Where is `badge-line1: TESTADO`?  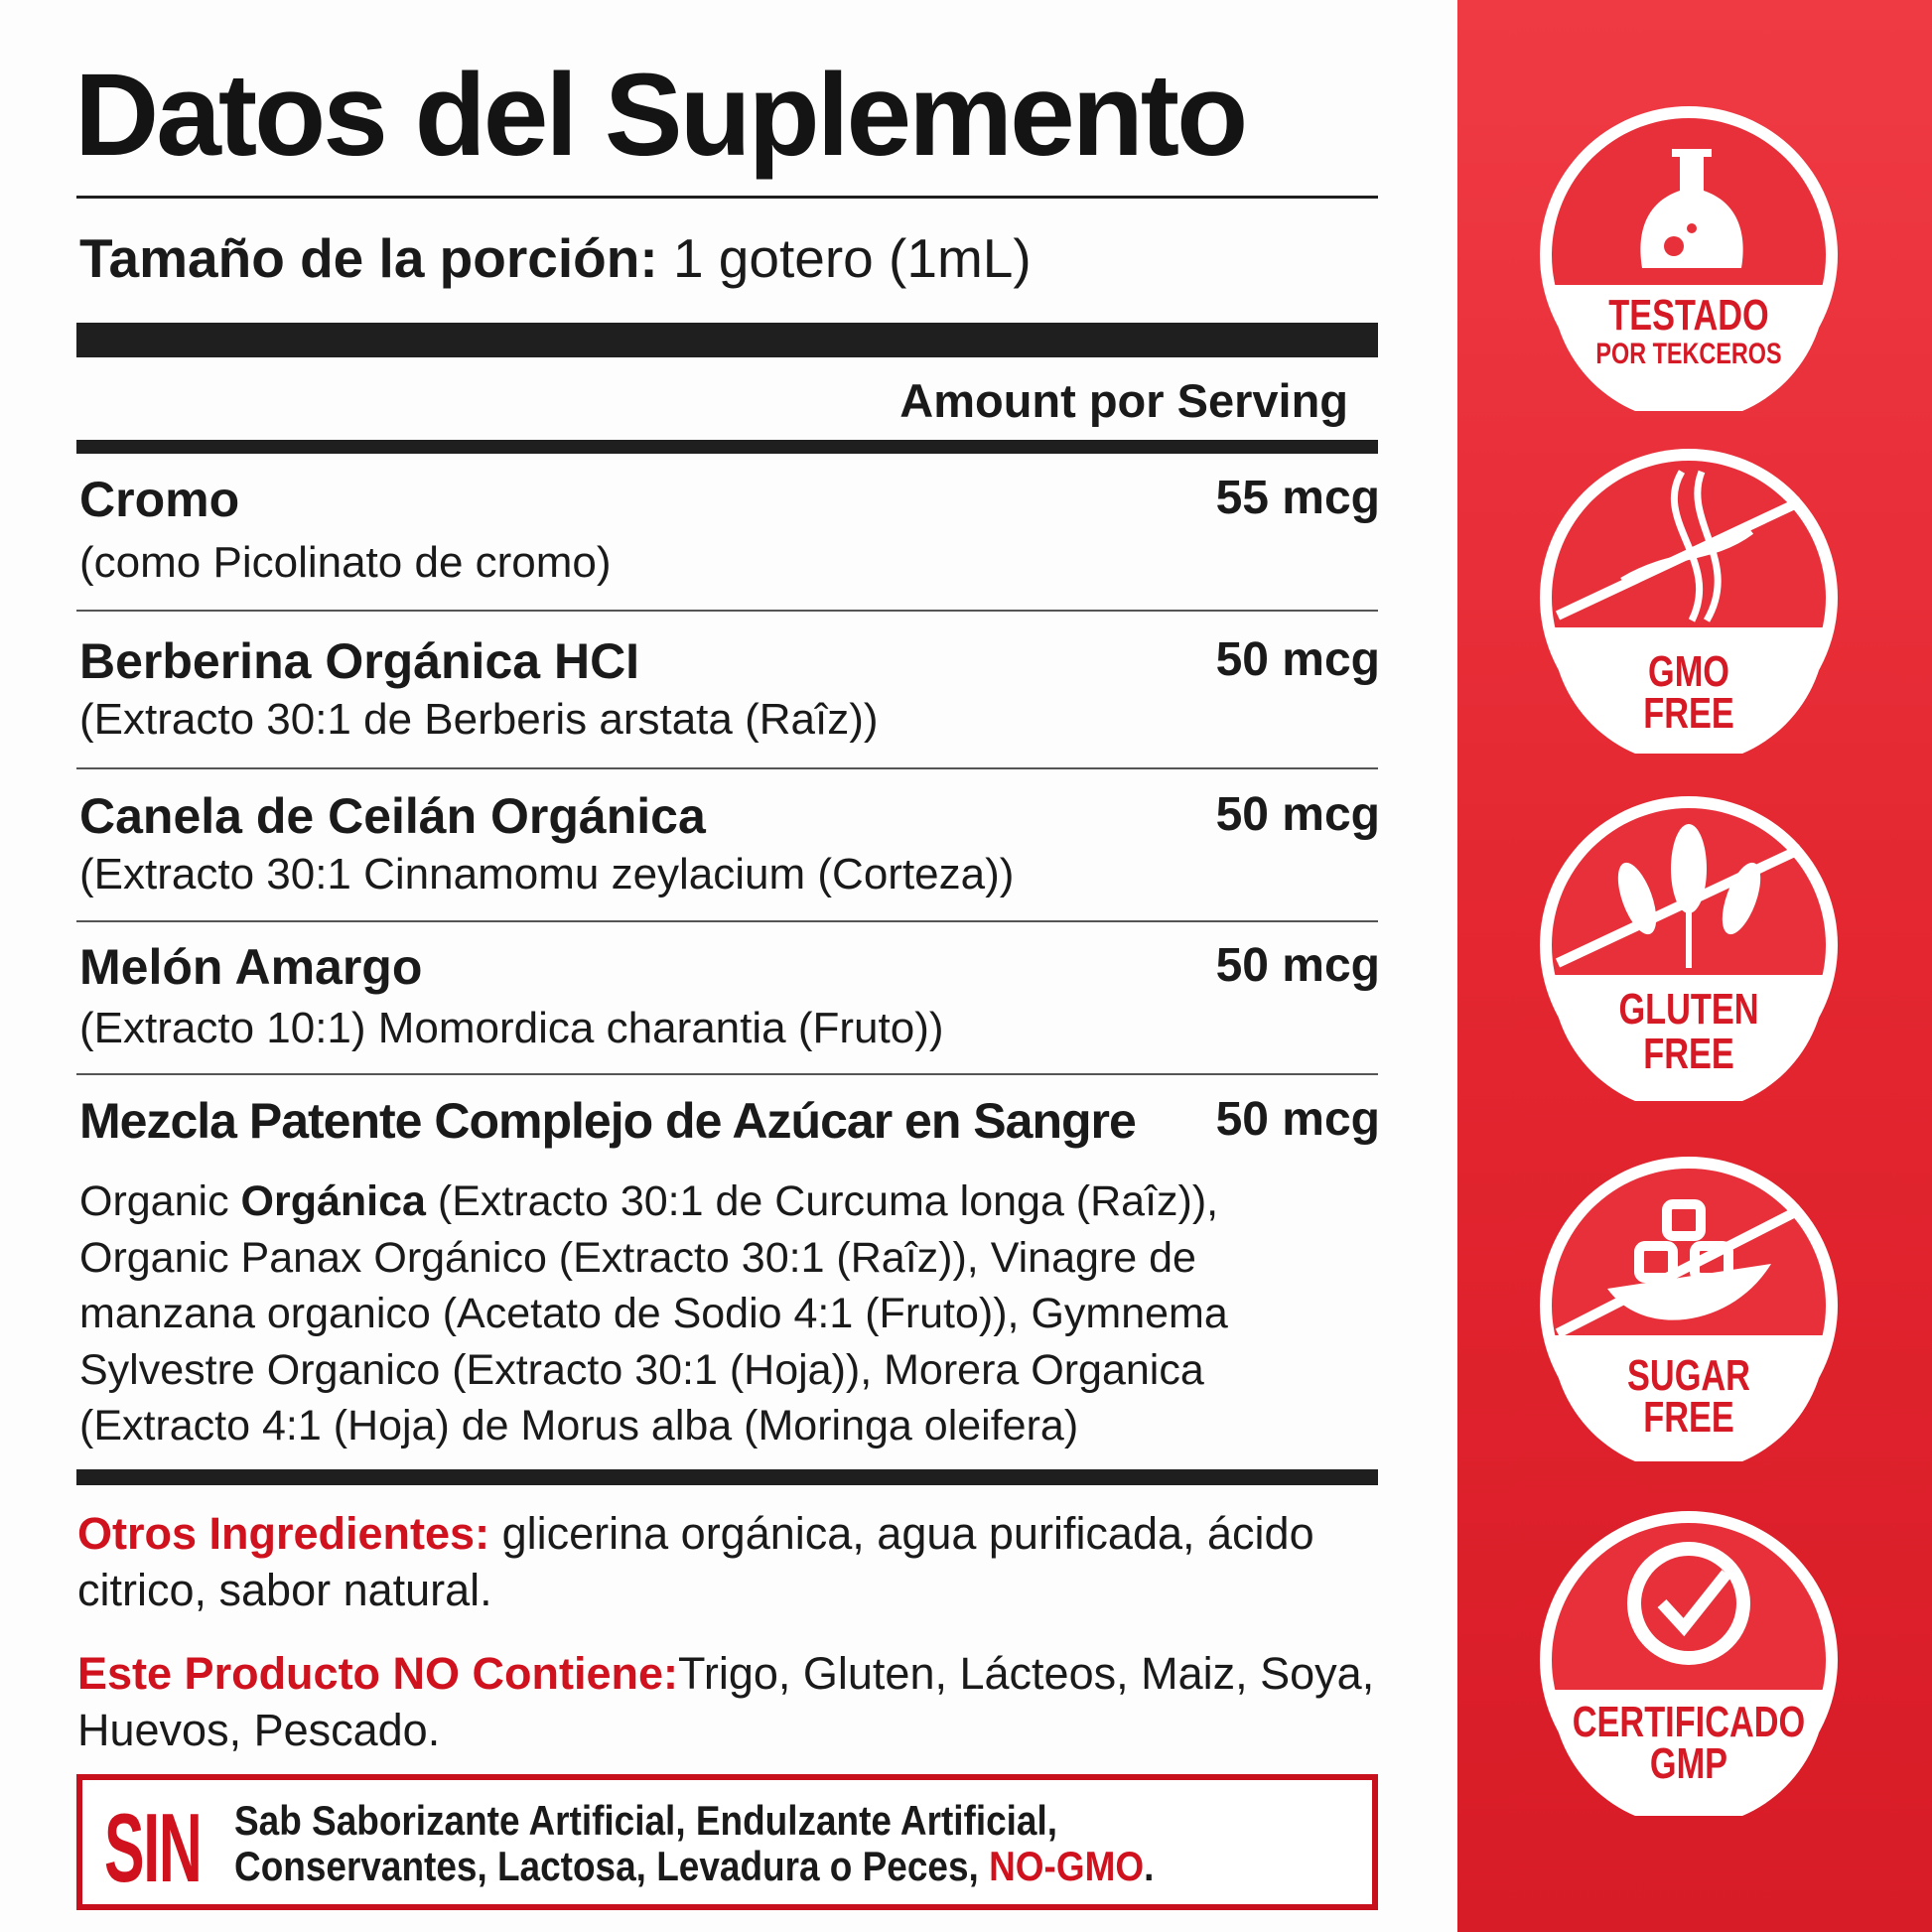
badge-line1: TESTADO is located at coordinates (1688, 316).